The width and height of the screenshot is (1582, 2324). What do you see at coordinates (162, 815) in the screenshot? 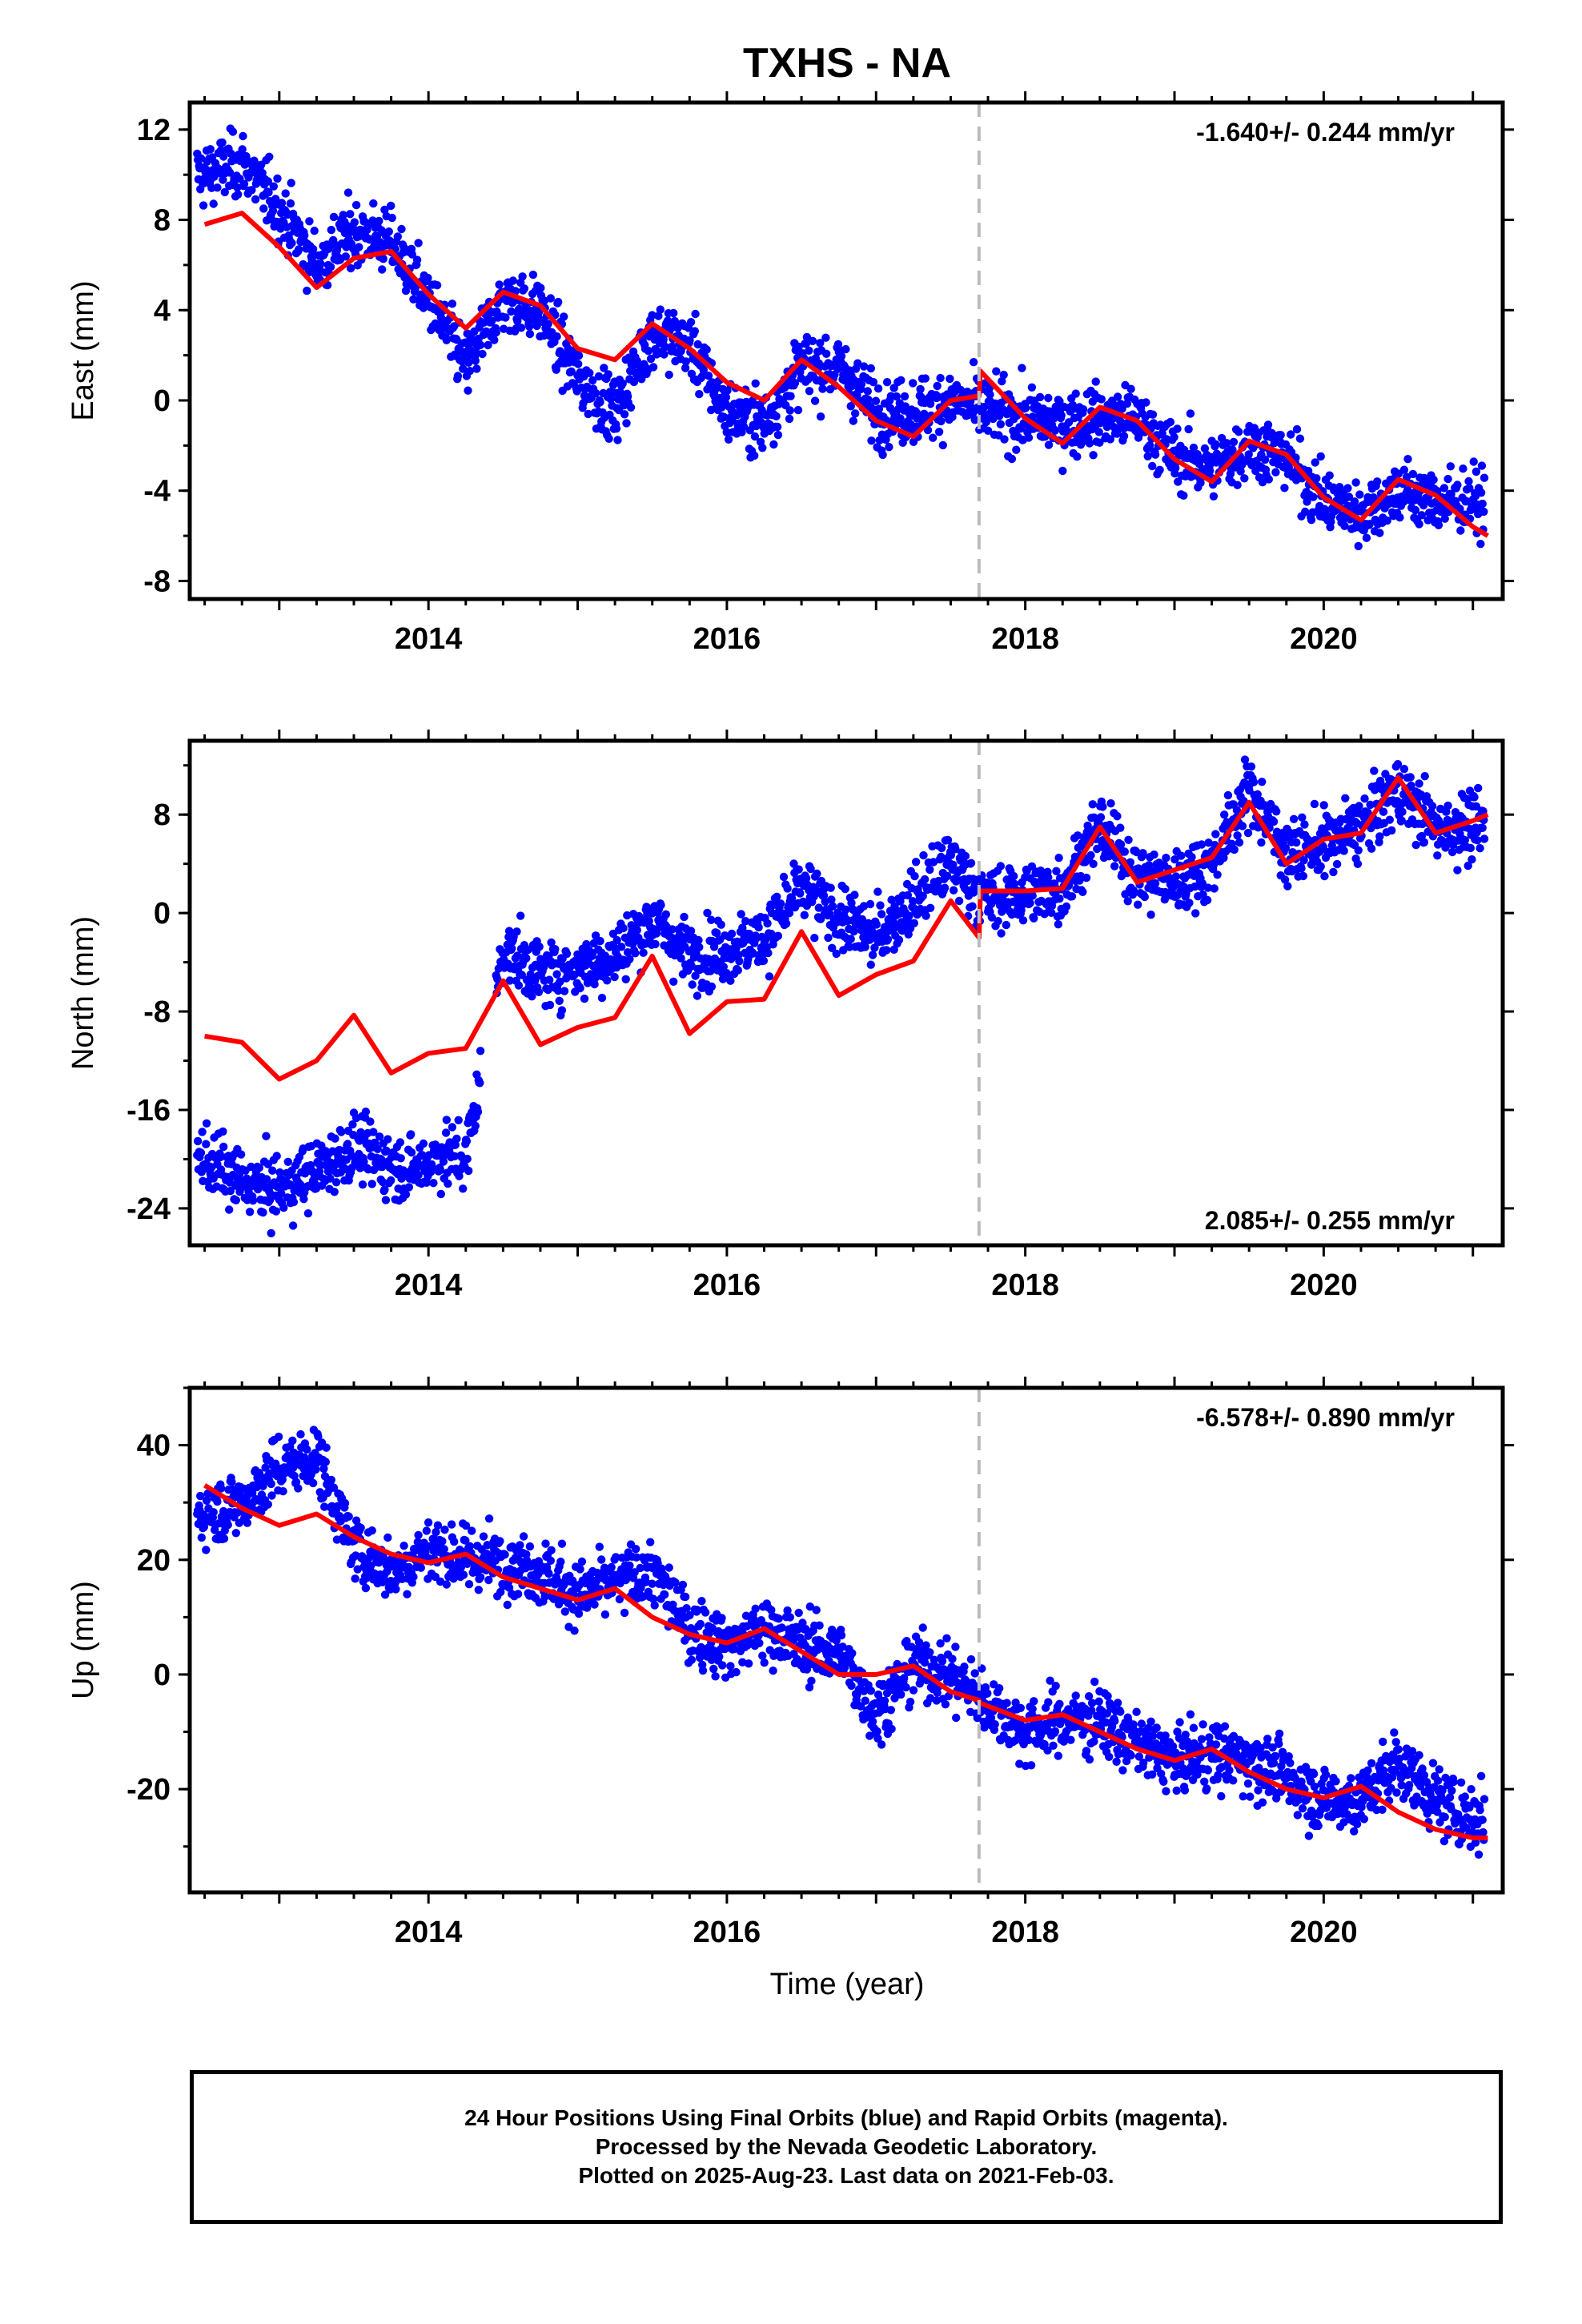
I see `north-y-tick-label: 8` at bounding box center [162, 815].